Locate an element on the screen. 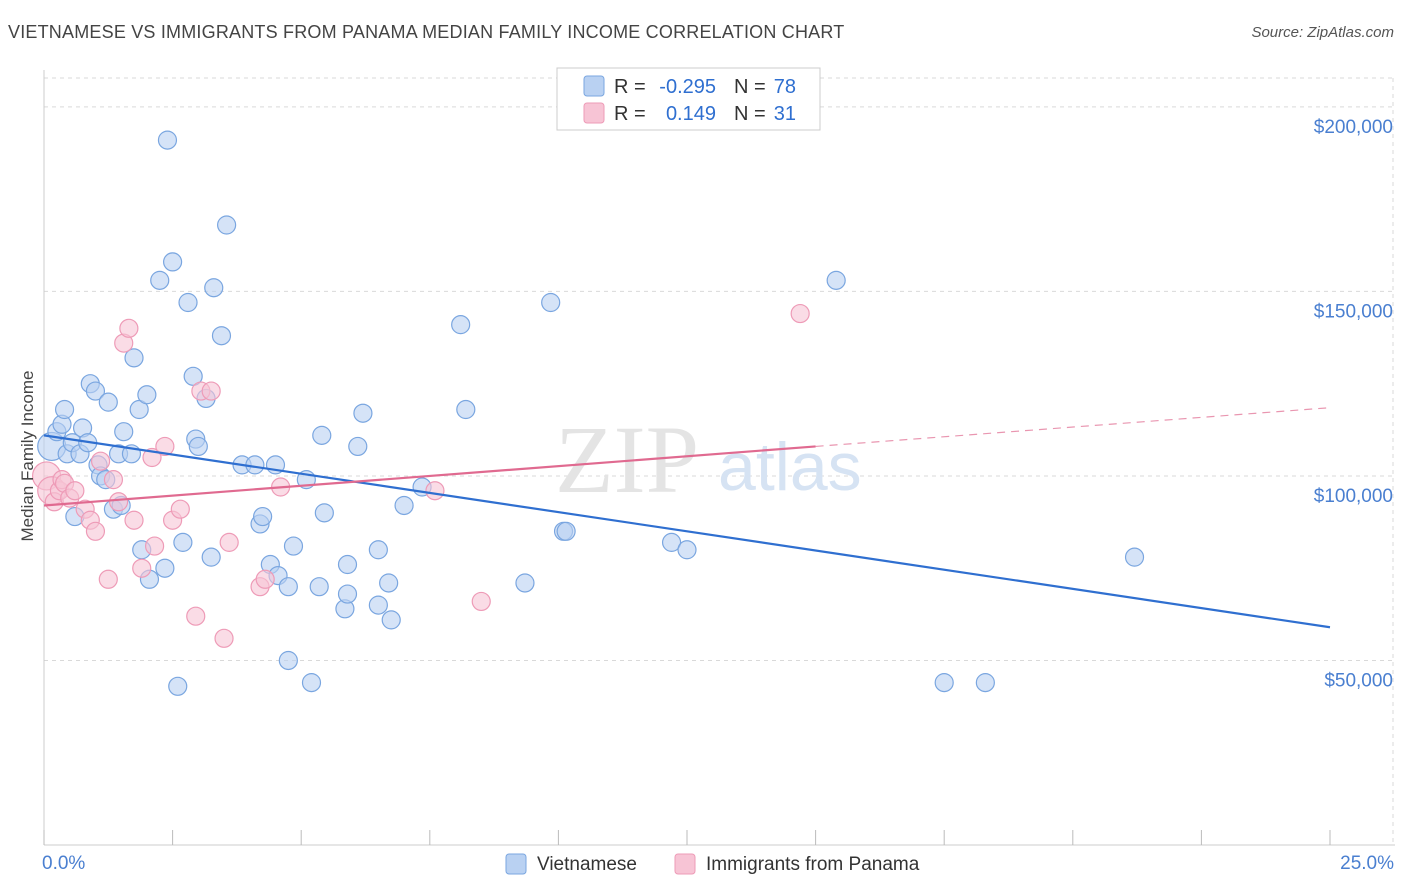 This screenshot has height=892, width=1406. legend-n-label-2: N = is located at coordinates (750, 114).